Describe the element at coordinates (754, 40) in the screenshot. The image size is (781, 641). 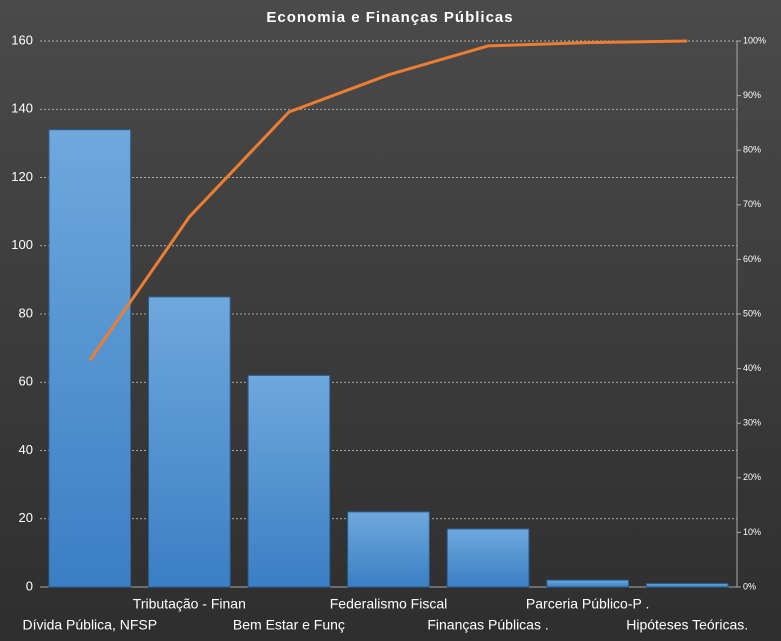
I see `y2-tick-label: 100%` at that location.